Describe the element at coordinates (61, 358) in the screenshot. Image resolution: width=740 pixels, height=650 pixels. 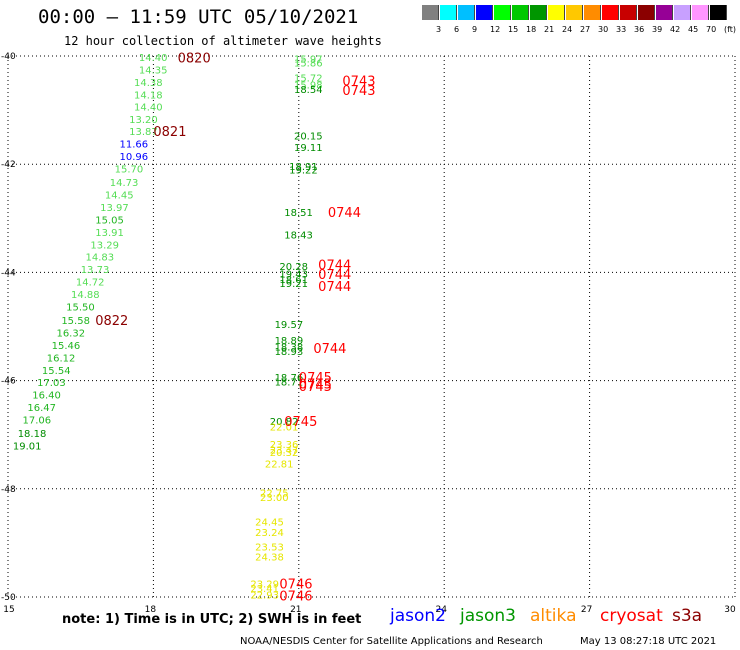
I see `wave-height-value: 16.12` at that location.